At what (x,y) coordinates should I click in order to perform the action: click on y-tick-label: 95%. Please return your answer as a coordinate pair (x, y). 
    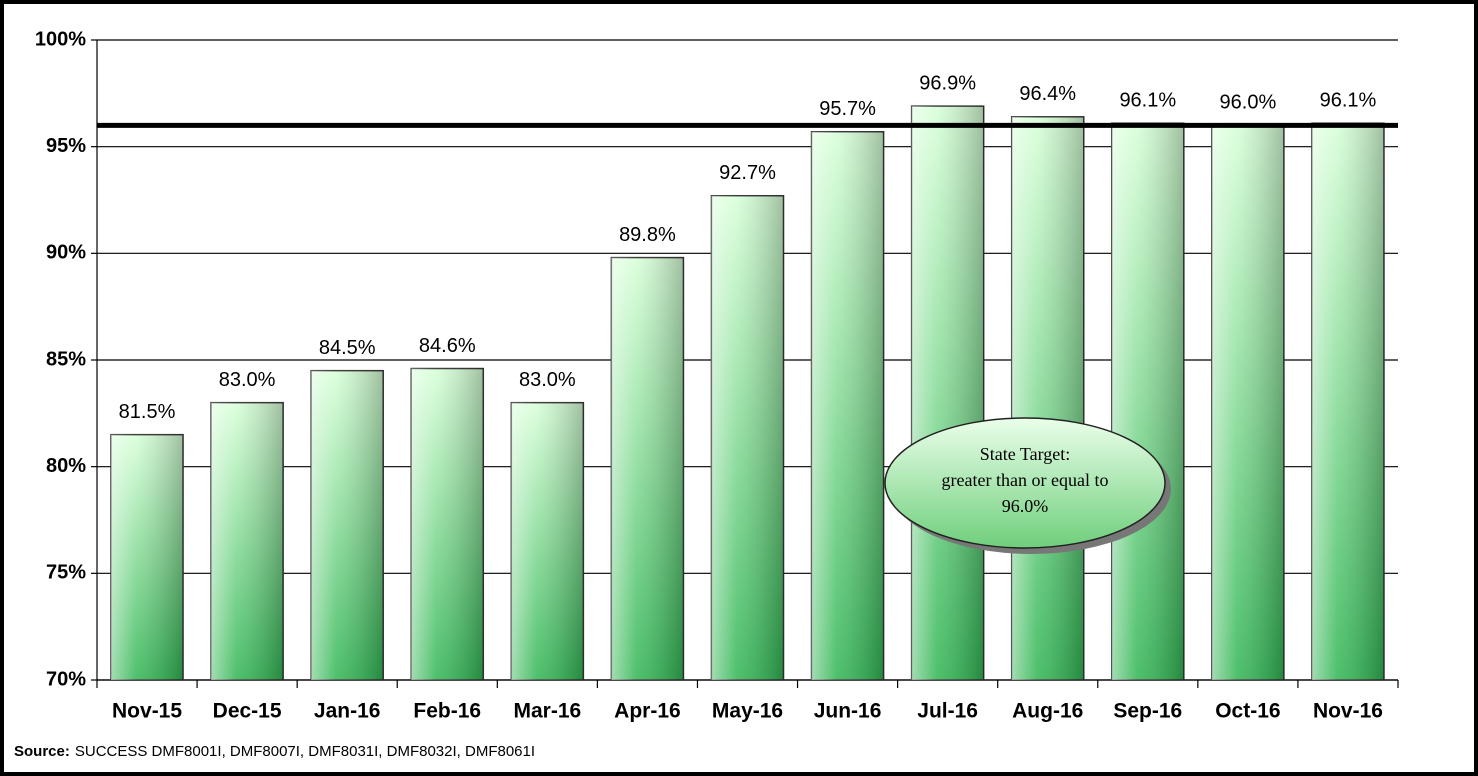
    Looking at the image, I should click on (66, 146).